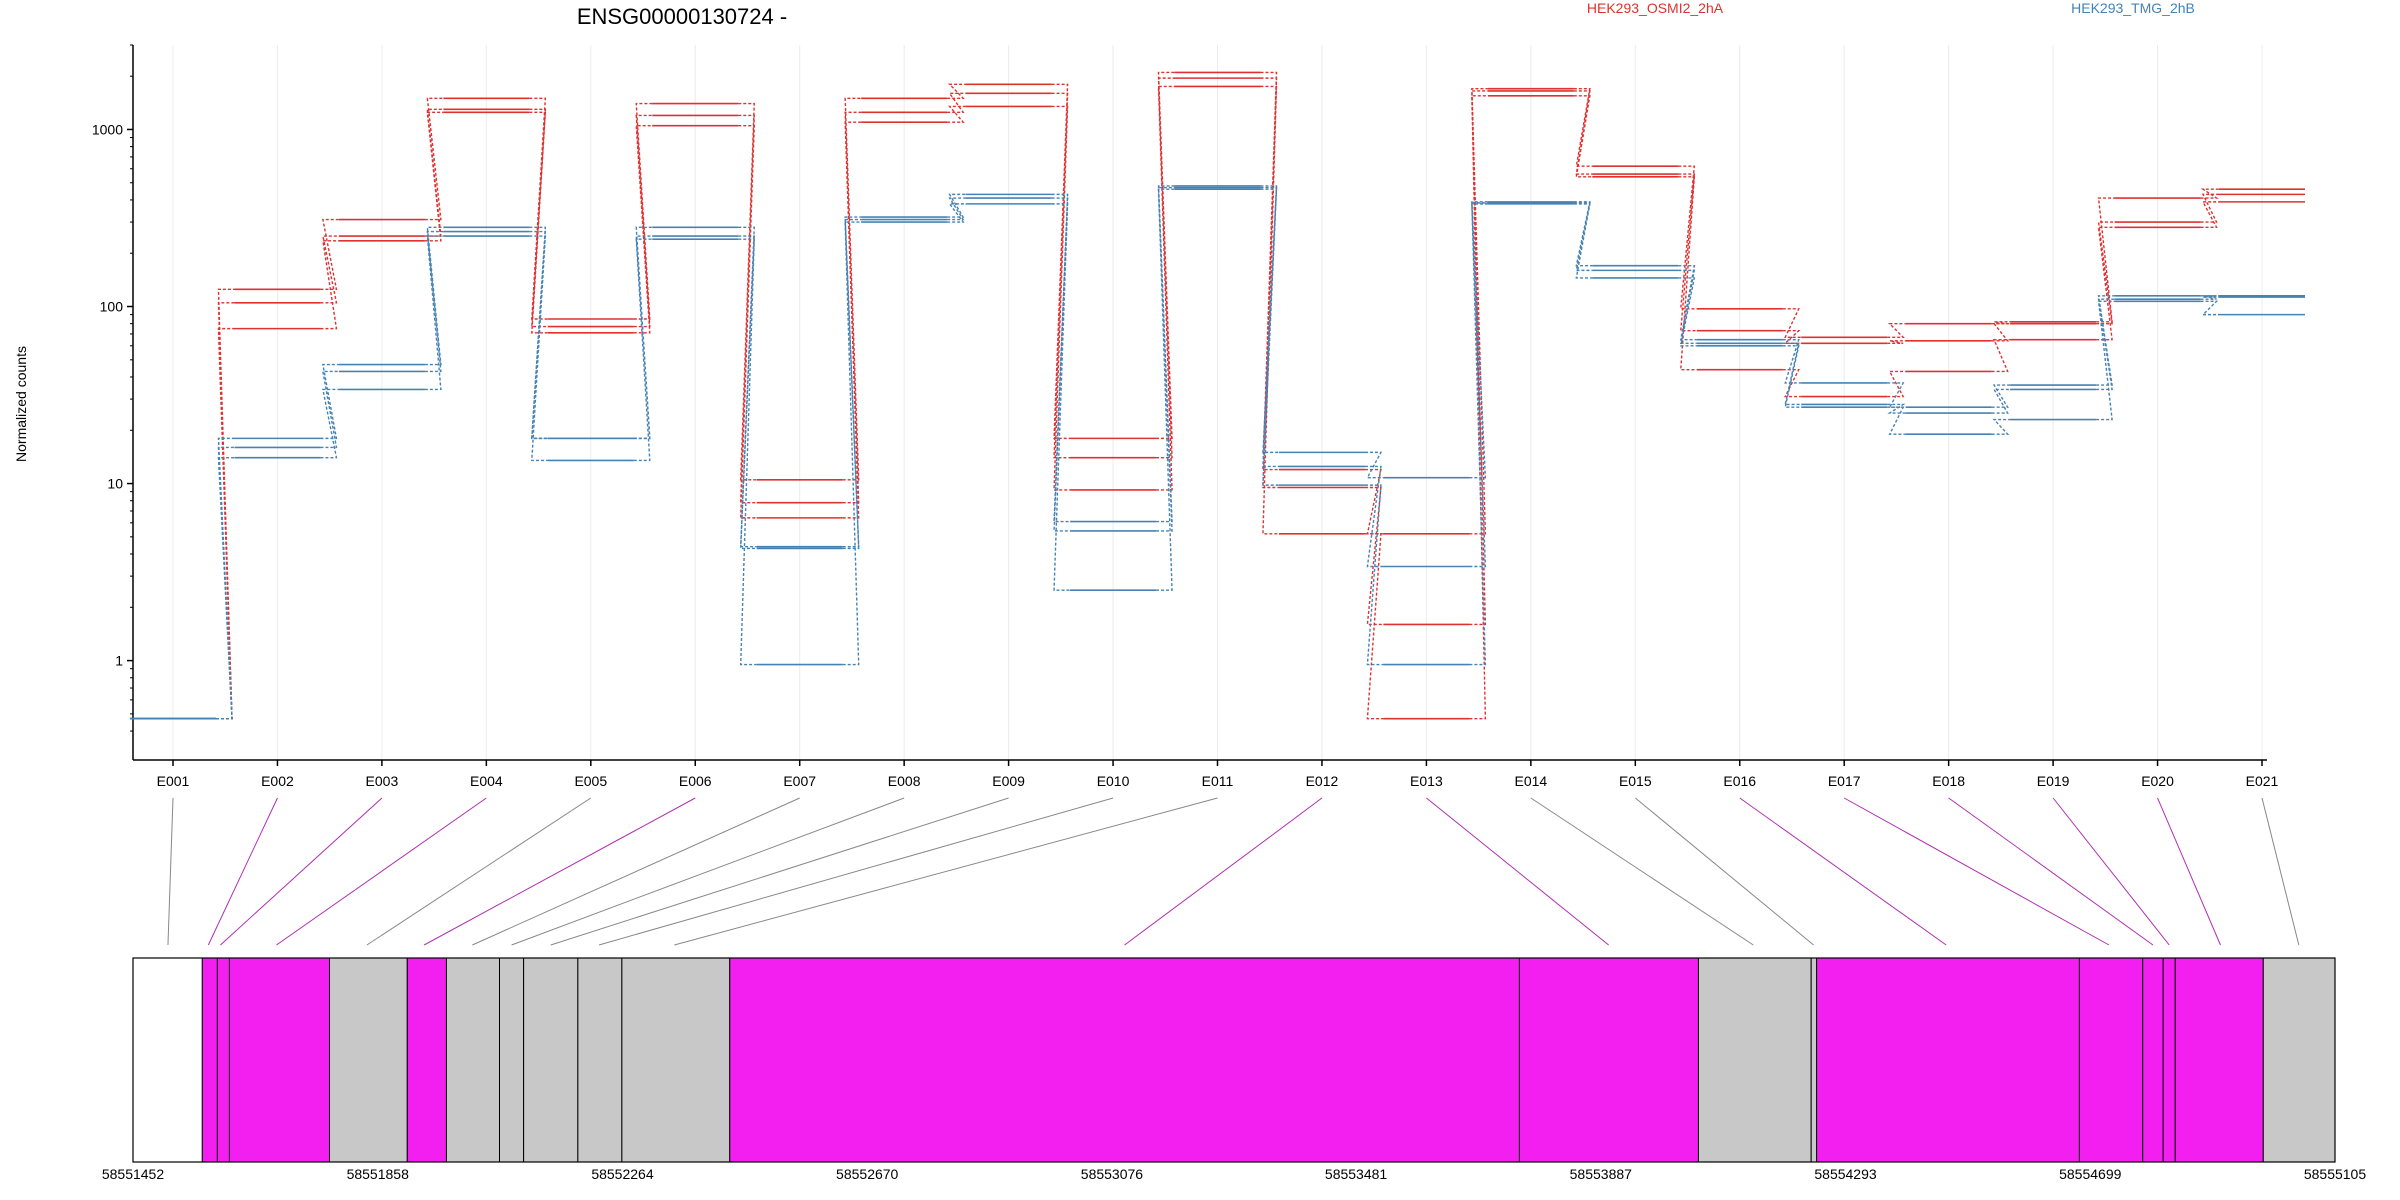 The height and width of the screenshot is (1200, 2400). What do you see at coordinates (1844, 781) in the screenshot?
I see `x-tick-label-E017: E017` at bounding box center [1844, 781].